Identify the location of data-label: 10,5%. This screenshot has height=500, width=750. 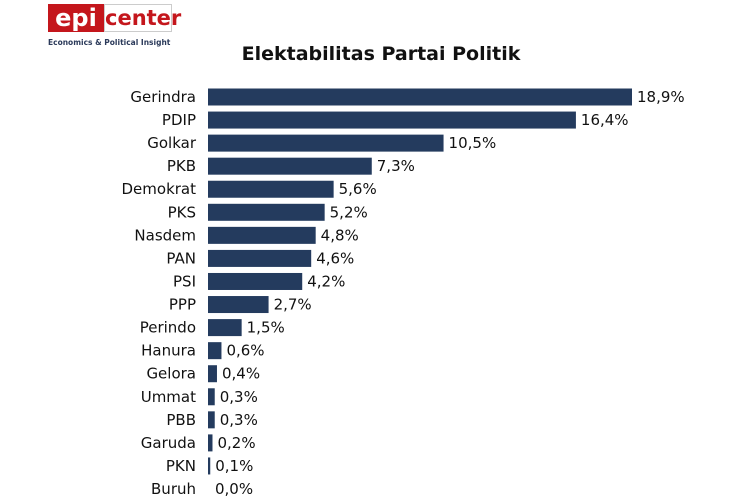
(473, 143).